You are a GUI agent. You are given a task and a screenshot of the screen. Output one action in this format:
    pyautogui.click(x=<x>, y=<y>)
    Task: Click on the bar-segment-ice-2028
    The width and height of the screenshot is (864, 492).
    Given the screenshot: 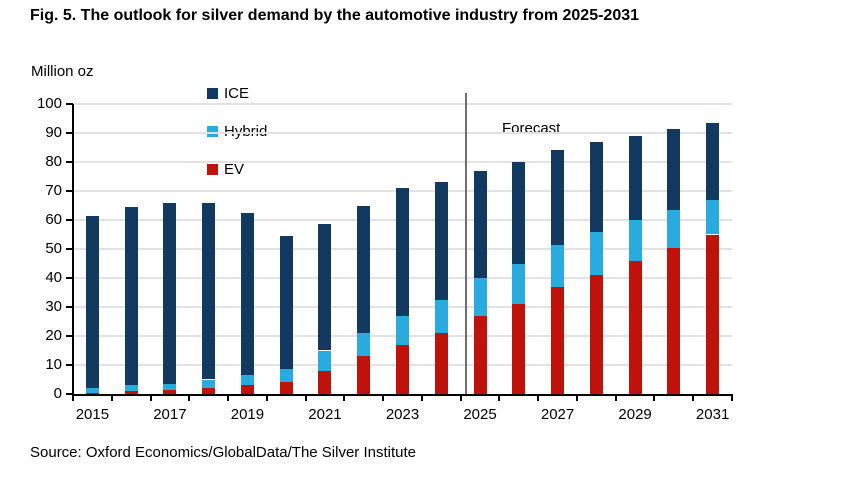 What is the action you would take?
    pyautogui.click(x=596, y=186)
    